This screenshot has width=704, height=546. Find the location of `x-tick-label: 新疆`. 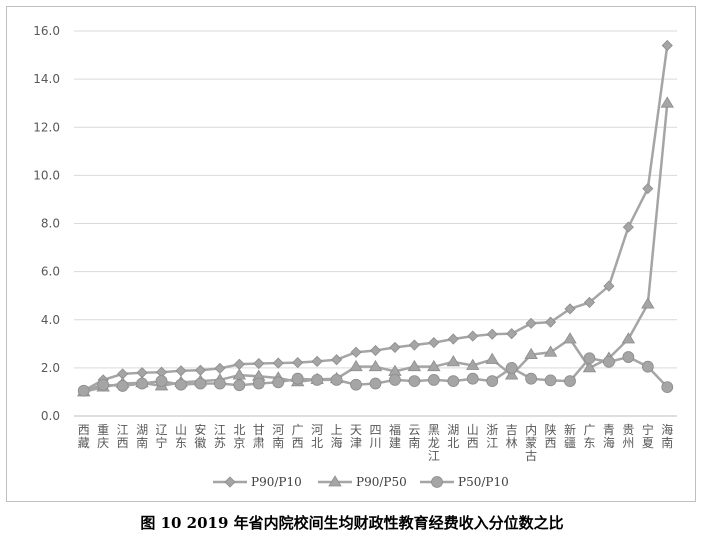

x-tick-label: 新疆 is located at coordinates (570, 436).